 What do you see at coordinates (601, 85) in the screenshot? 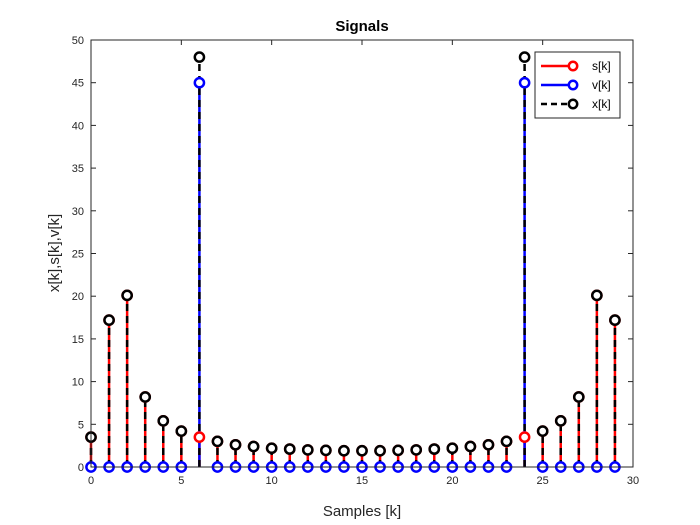
I see `legend-label-v-k: v[k]` at bounding box center [601, 85].